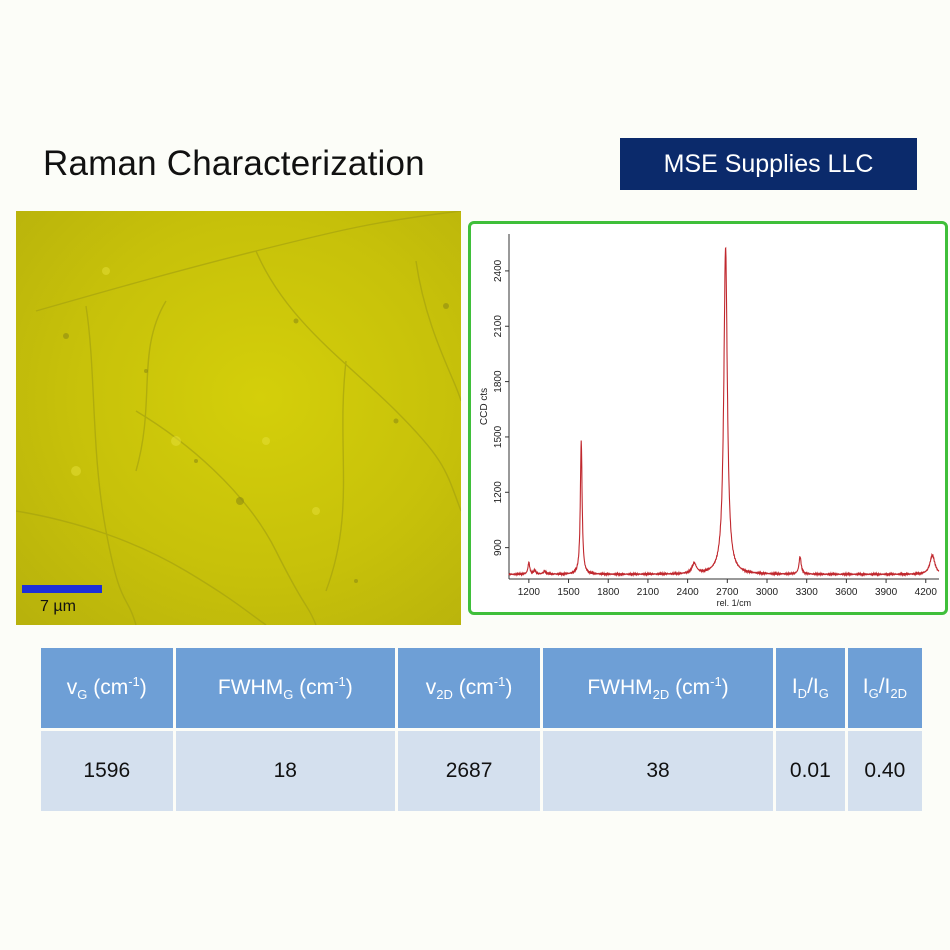  Describe the element at coordinates (648, 592) in the screenshot. I see `x-tick-label: 2100` at that location.